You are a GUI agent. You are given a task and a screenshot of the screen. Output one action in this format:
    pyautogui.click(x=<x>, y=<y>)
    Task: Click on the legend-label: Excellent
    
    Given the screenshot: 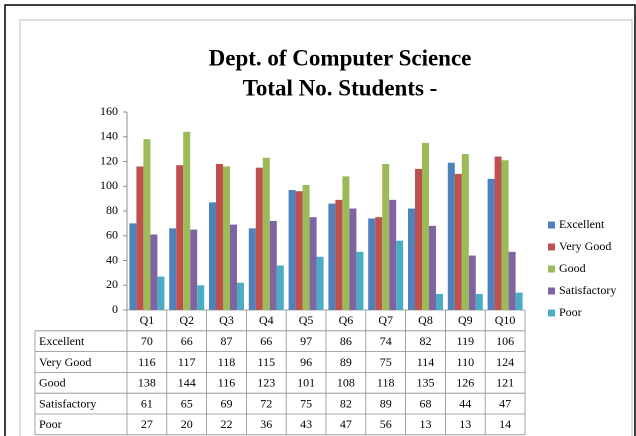 What is the action you would take?
    pyautogui.click(x=582, y=224)
    